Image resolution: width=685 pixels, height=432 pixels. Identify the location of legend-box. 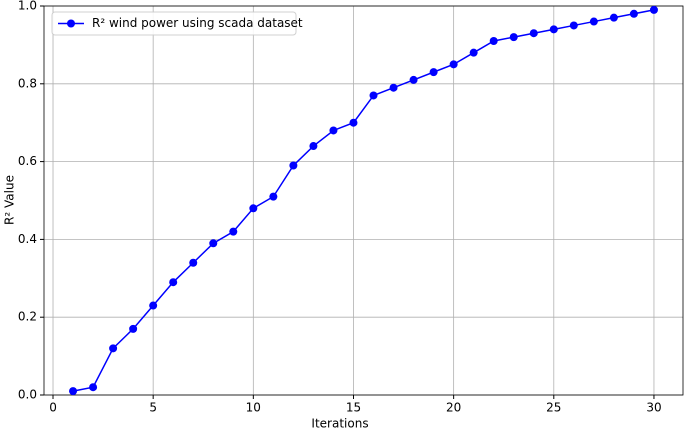
(174, 23).